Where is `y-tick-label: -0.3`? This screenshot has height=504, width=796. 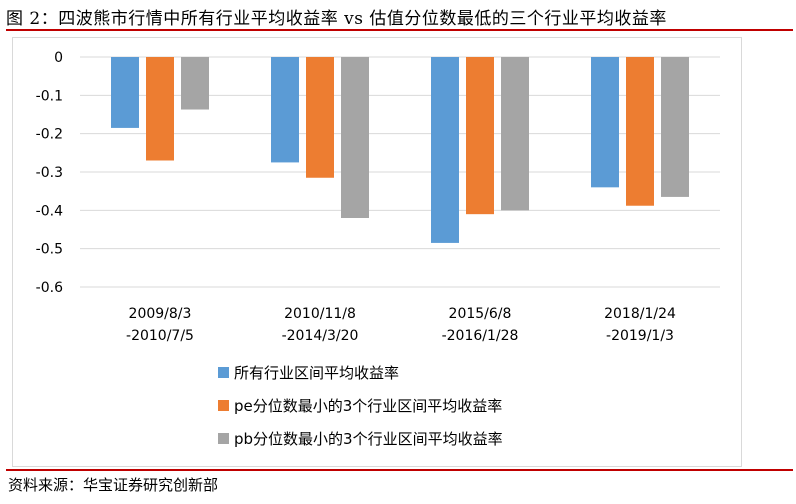
y-tick-label: -0.3 is located at coordinates (49, 173).